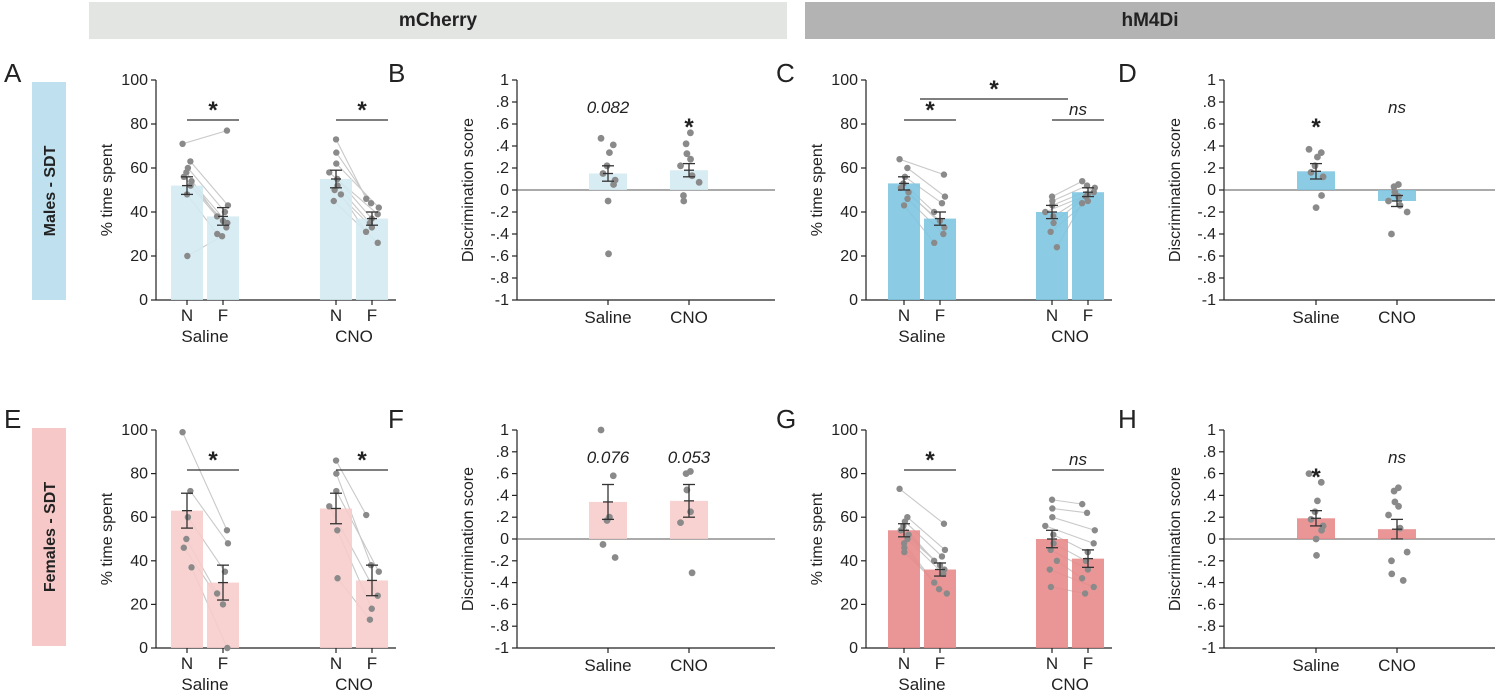  What do you see at coordinates (1209, 648) in the screenshot?
I see `y-tick-label-h: -1` at bounding box center [1209, 648].